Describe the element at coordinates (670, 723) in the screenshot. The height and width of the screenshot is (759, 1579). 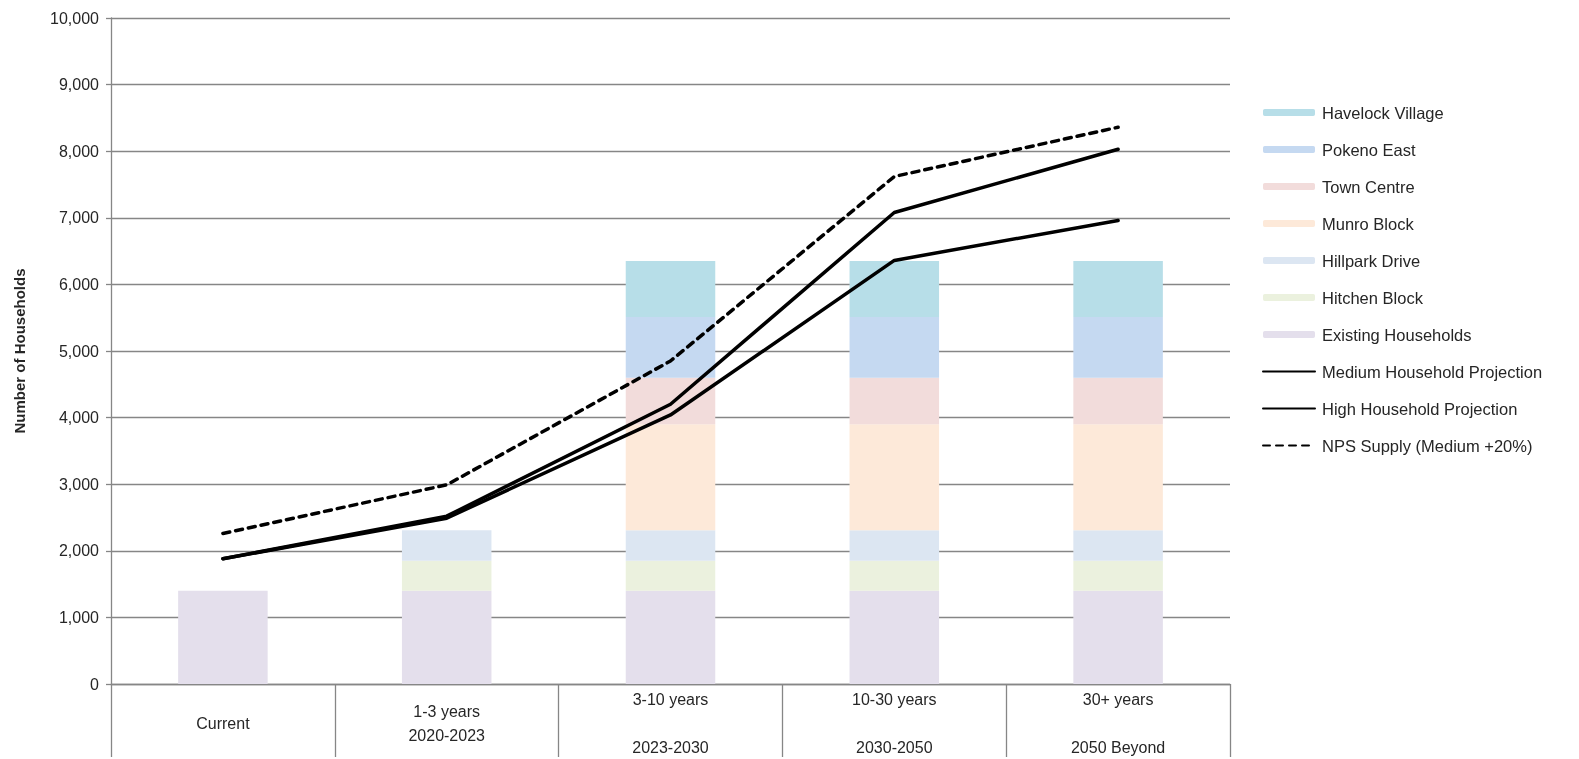
I see `category-label: 3-10 years 2023-2030` at that location.